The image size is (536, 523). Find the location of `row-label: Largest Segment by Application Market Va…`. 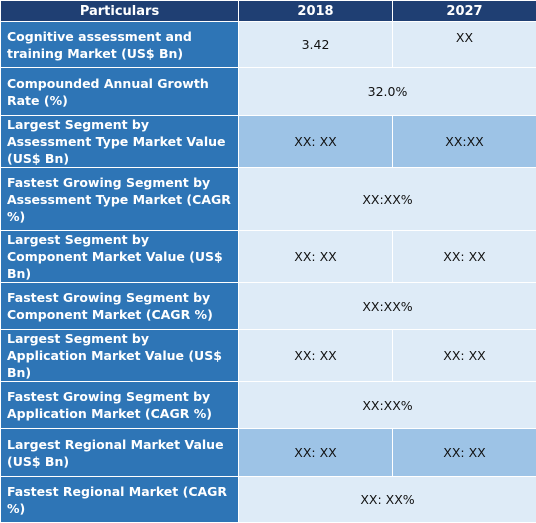

row-label: Largest Segment by Application Market Va… is located at coordinates (119, 355).